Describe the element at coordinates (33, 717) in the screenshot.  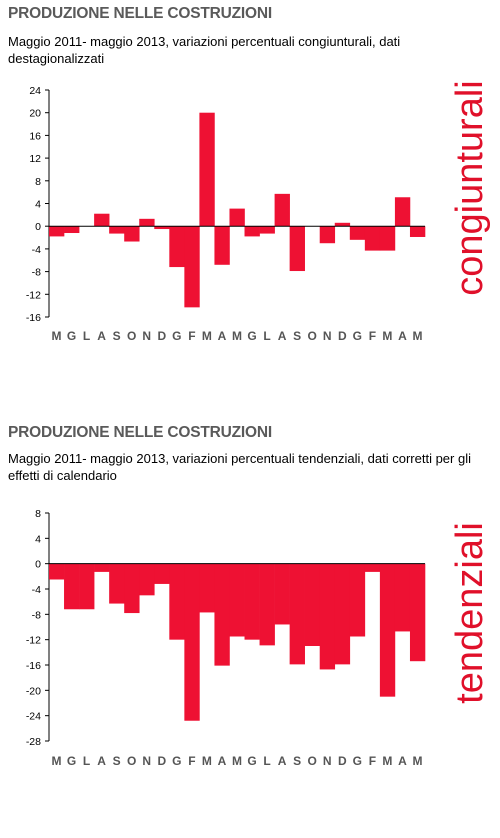
I see `y-tick-label: -24` at that location.